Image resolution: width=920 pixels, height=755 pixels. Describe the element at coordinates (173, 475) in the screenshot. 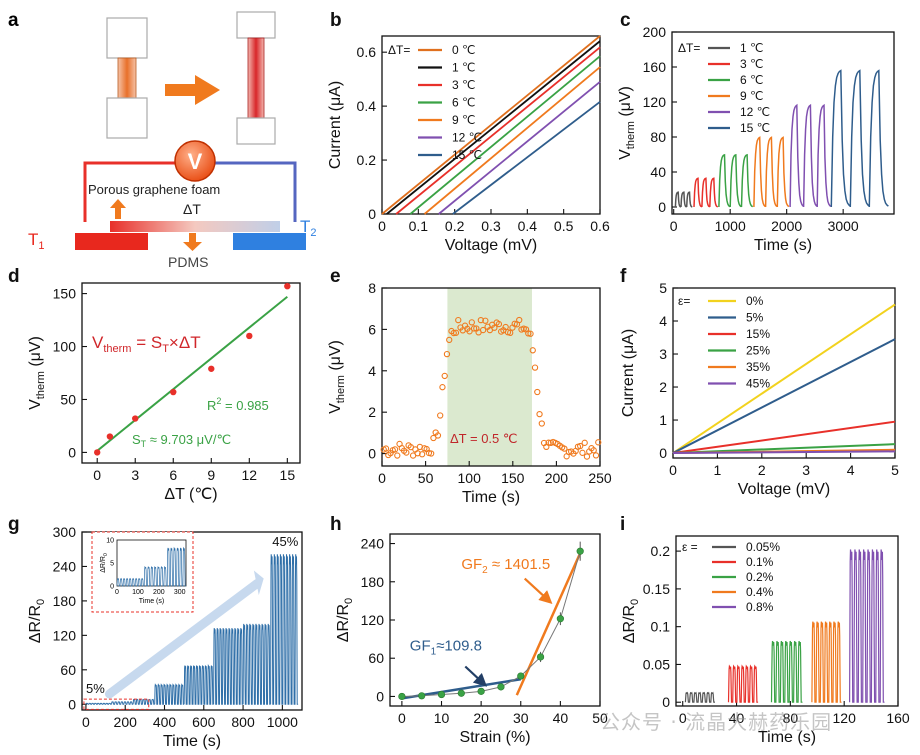

I see `x-tick-label: 6` at that location.